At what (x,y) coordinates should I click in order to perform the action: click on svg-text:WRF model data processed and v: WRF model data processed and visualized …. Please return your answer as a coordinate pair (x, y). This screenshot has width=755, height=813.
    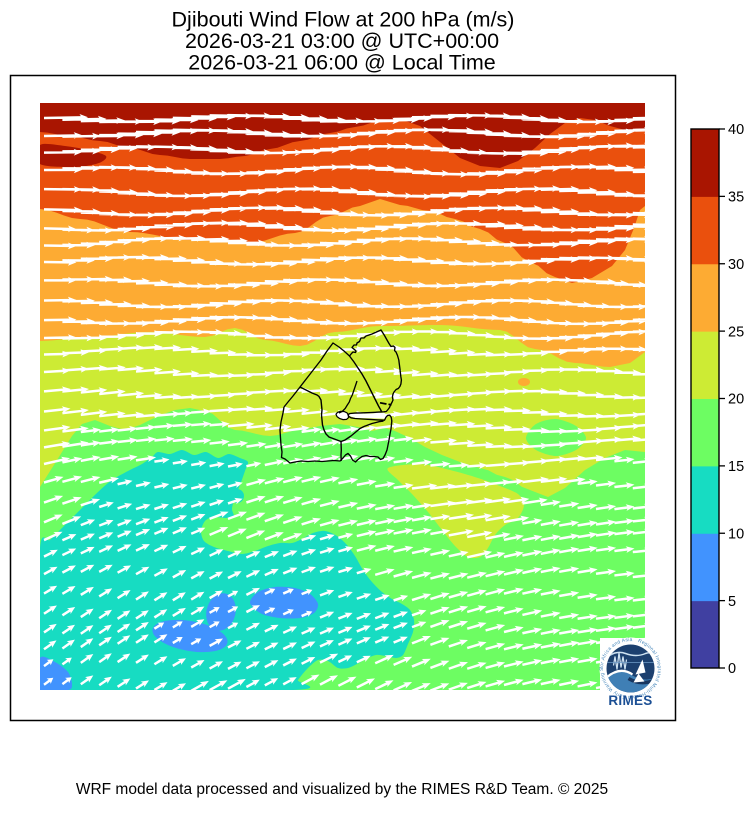
    Looking at the image, I should click on (342, 789).